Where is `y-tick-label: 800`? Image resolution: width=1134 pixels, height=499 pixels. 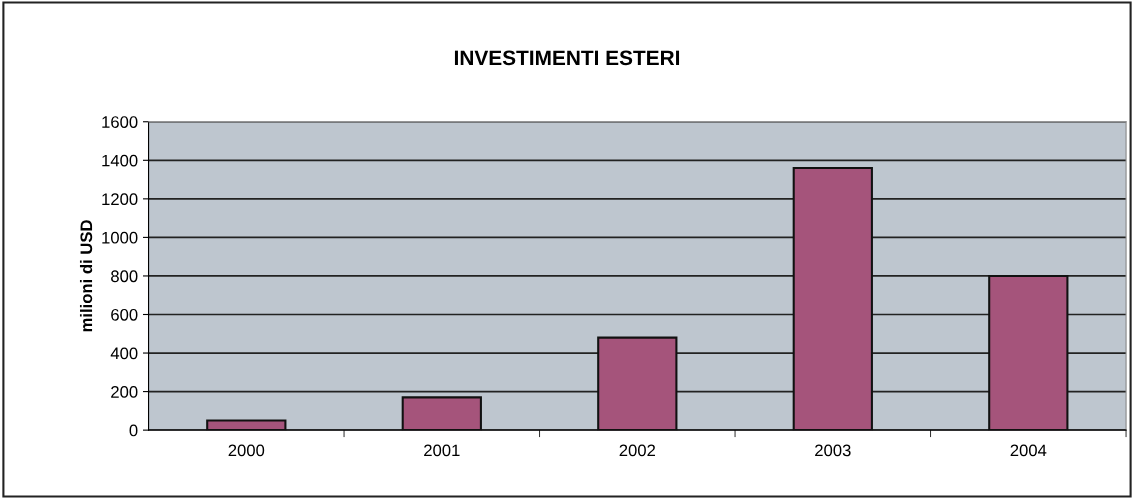
y-tick-label: 800 is located at coordinates (124, 276).